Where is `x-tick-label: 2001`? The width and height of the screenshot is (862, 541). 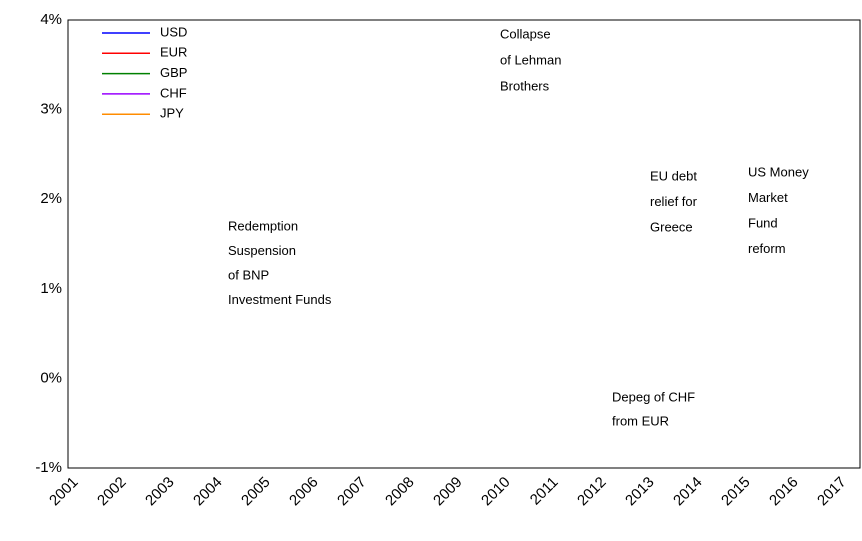 x-tick-label: 2001 is located at coordinates (64, 492).